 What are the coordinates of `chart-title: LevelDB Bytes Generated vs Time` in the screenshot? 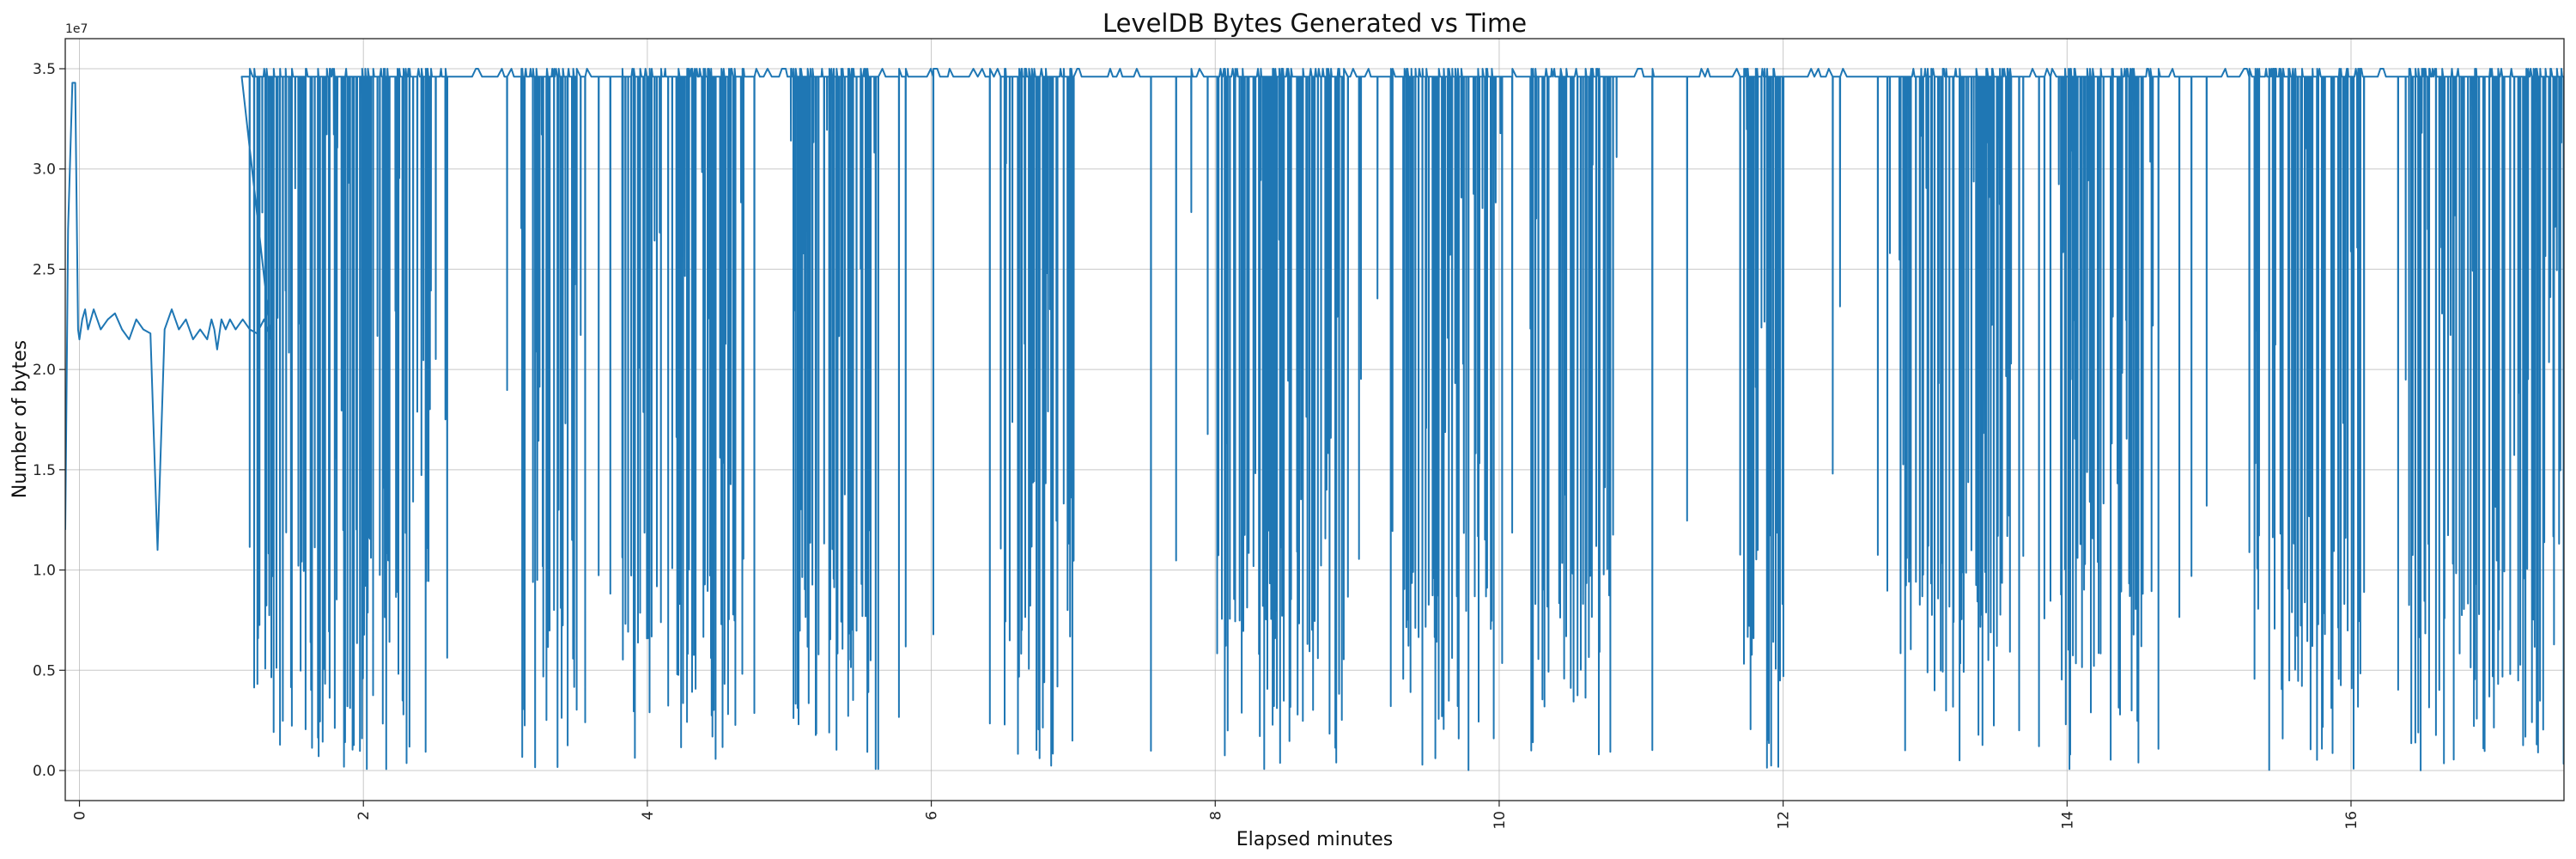 It's located at (1315, 24).